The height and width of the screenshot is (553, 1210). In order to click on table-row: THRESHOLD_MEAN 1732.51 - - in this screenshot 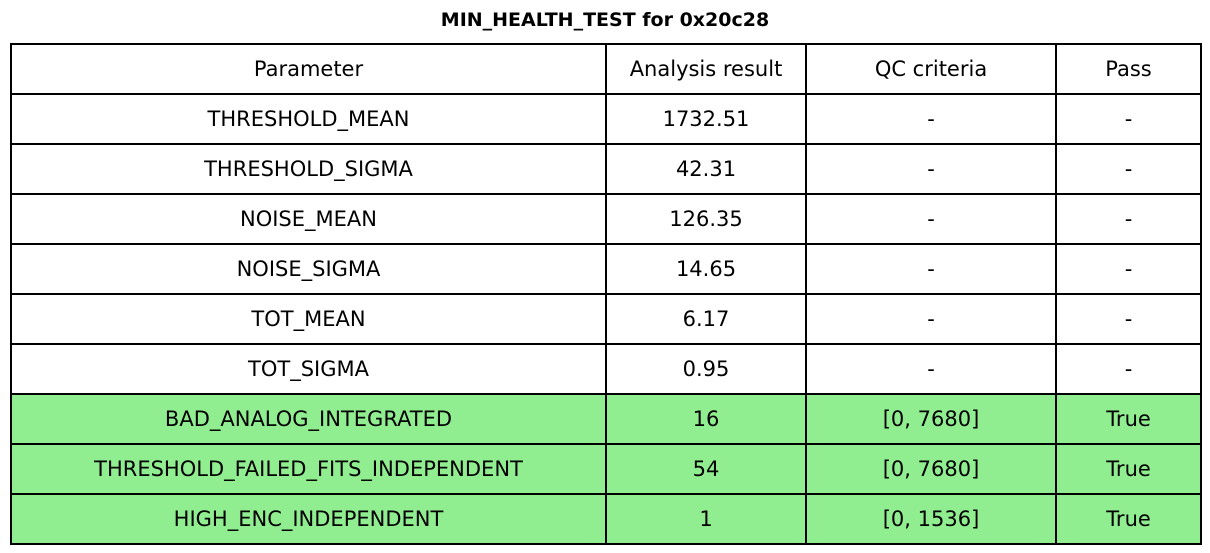, I will do `click(606, 119)`.